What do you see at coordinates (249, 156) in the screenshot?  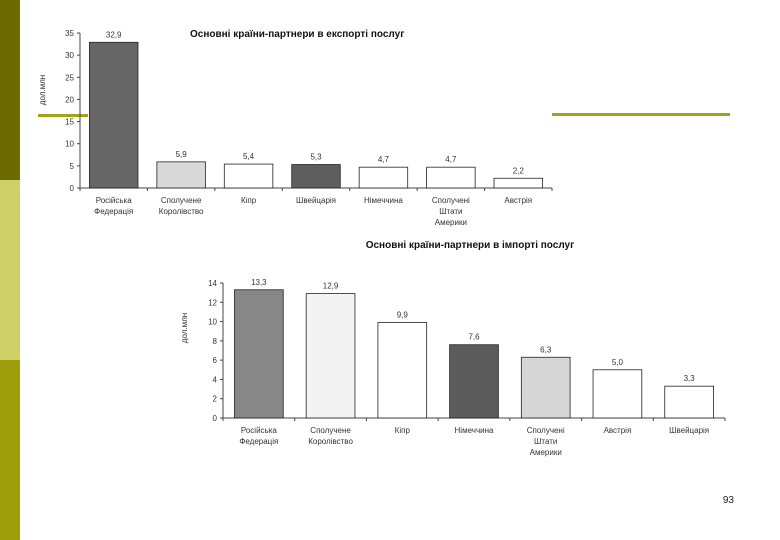 I see `data-label: 5,4` at bounding box center [249, 156].